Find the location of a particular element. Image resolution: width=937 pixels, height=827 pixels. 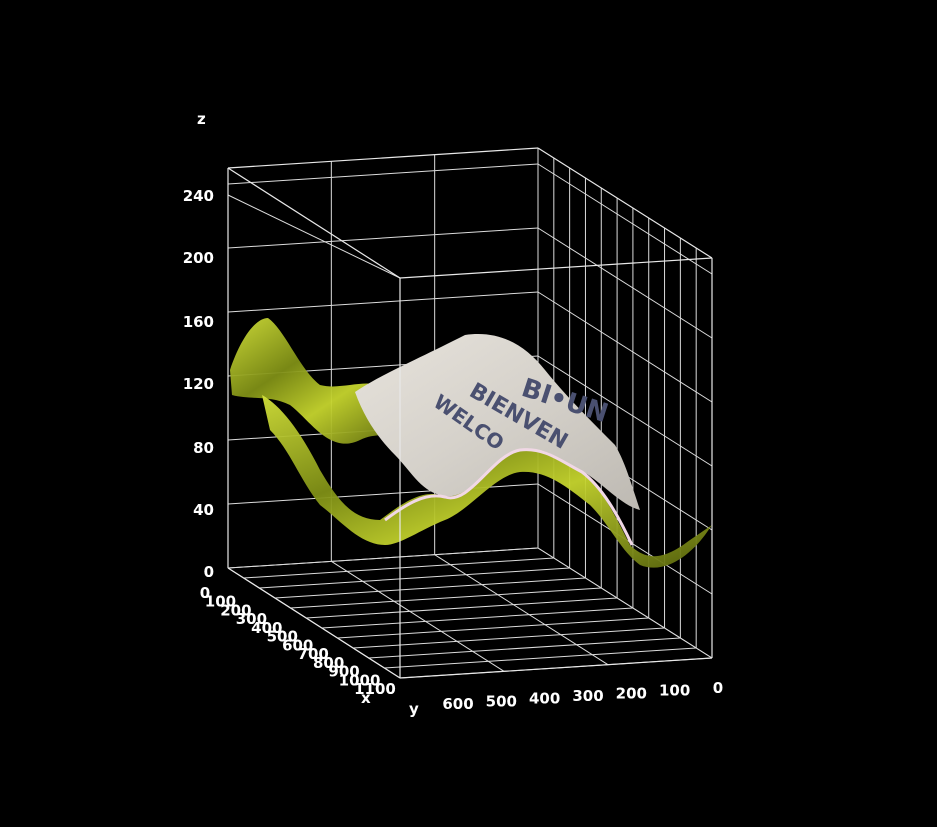

left-wall-diagonal is located at coordinates (314, 236).